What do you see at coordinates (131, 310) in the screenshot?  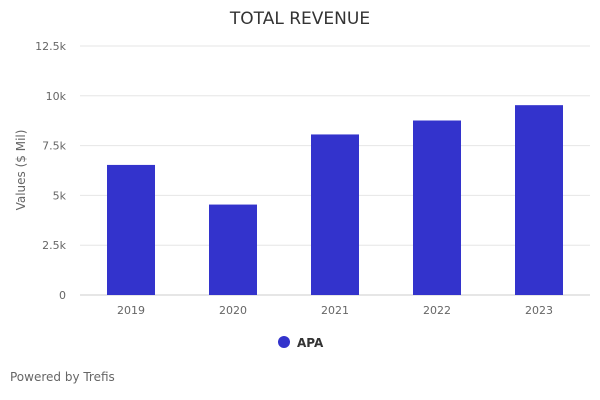 I see `x-tick-label: 2019` at bounding box center [131, 310].